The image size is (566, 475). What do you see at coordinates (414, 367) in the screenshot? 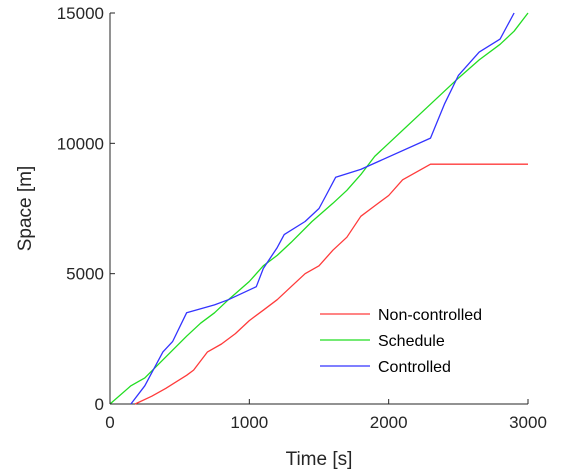
I see `legend-label: Controlled` at bounding box center [414, 367].